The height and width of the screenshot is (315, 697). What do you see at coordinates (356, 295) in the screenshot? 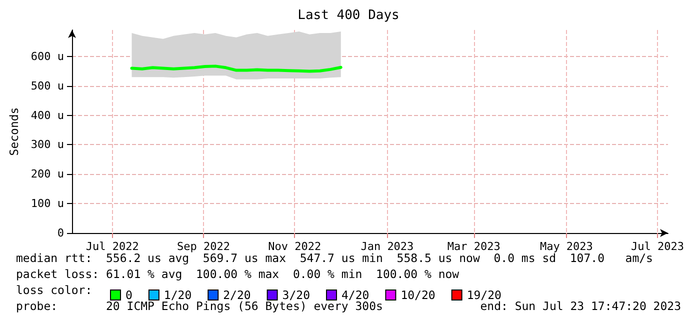
I see `legend-label: 4/20` at bounding box center [356, 295].